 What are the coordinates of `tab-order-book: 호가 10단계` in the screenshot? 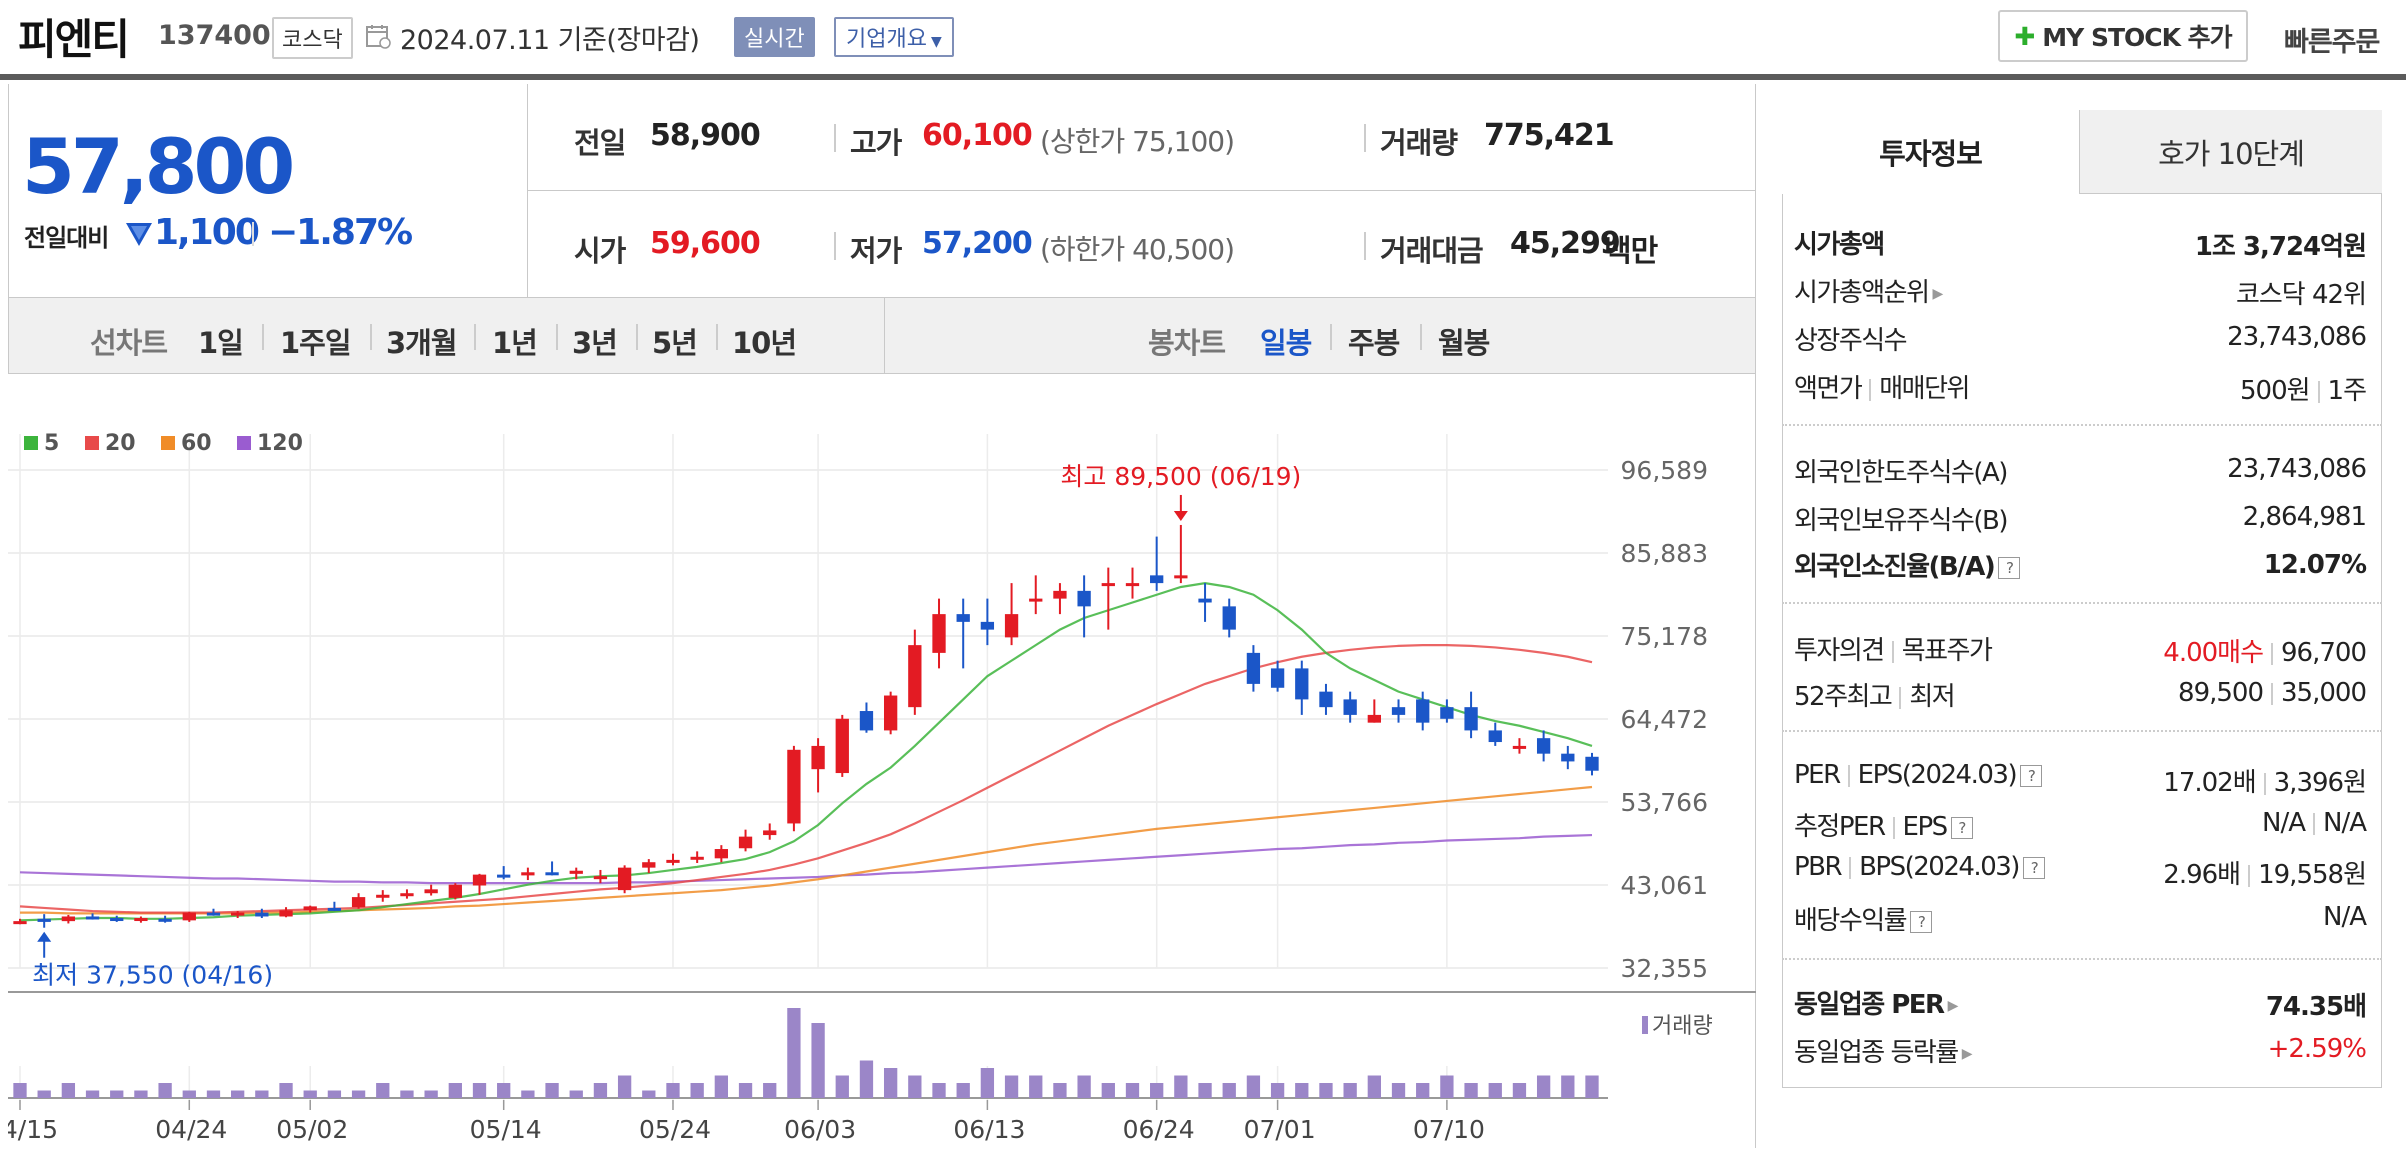 It's located at (2231, 152).